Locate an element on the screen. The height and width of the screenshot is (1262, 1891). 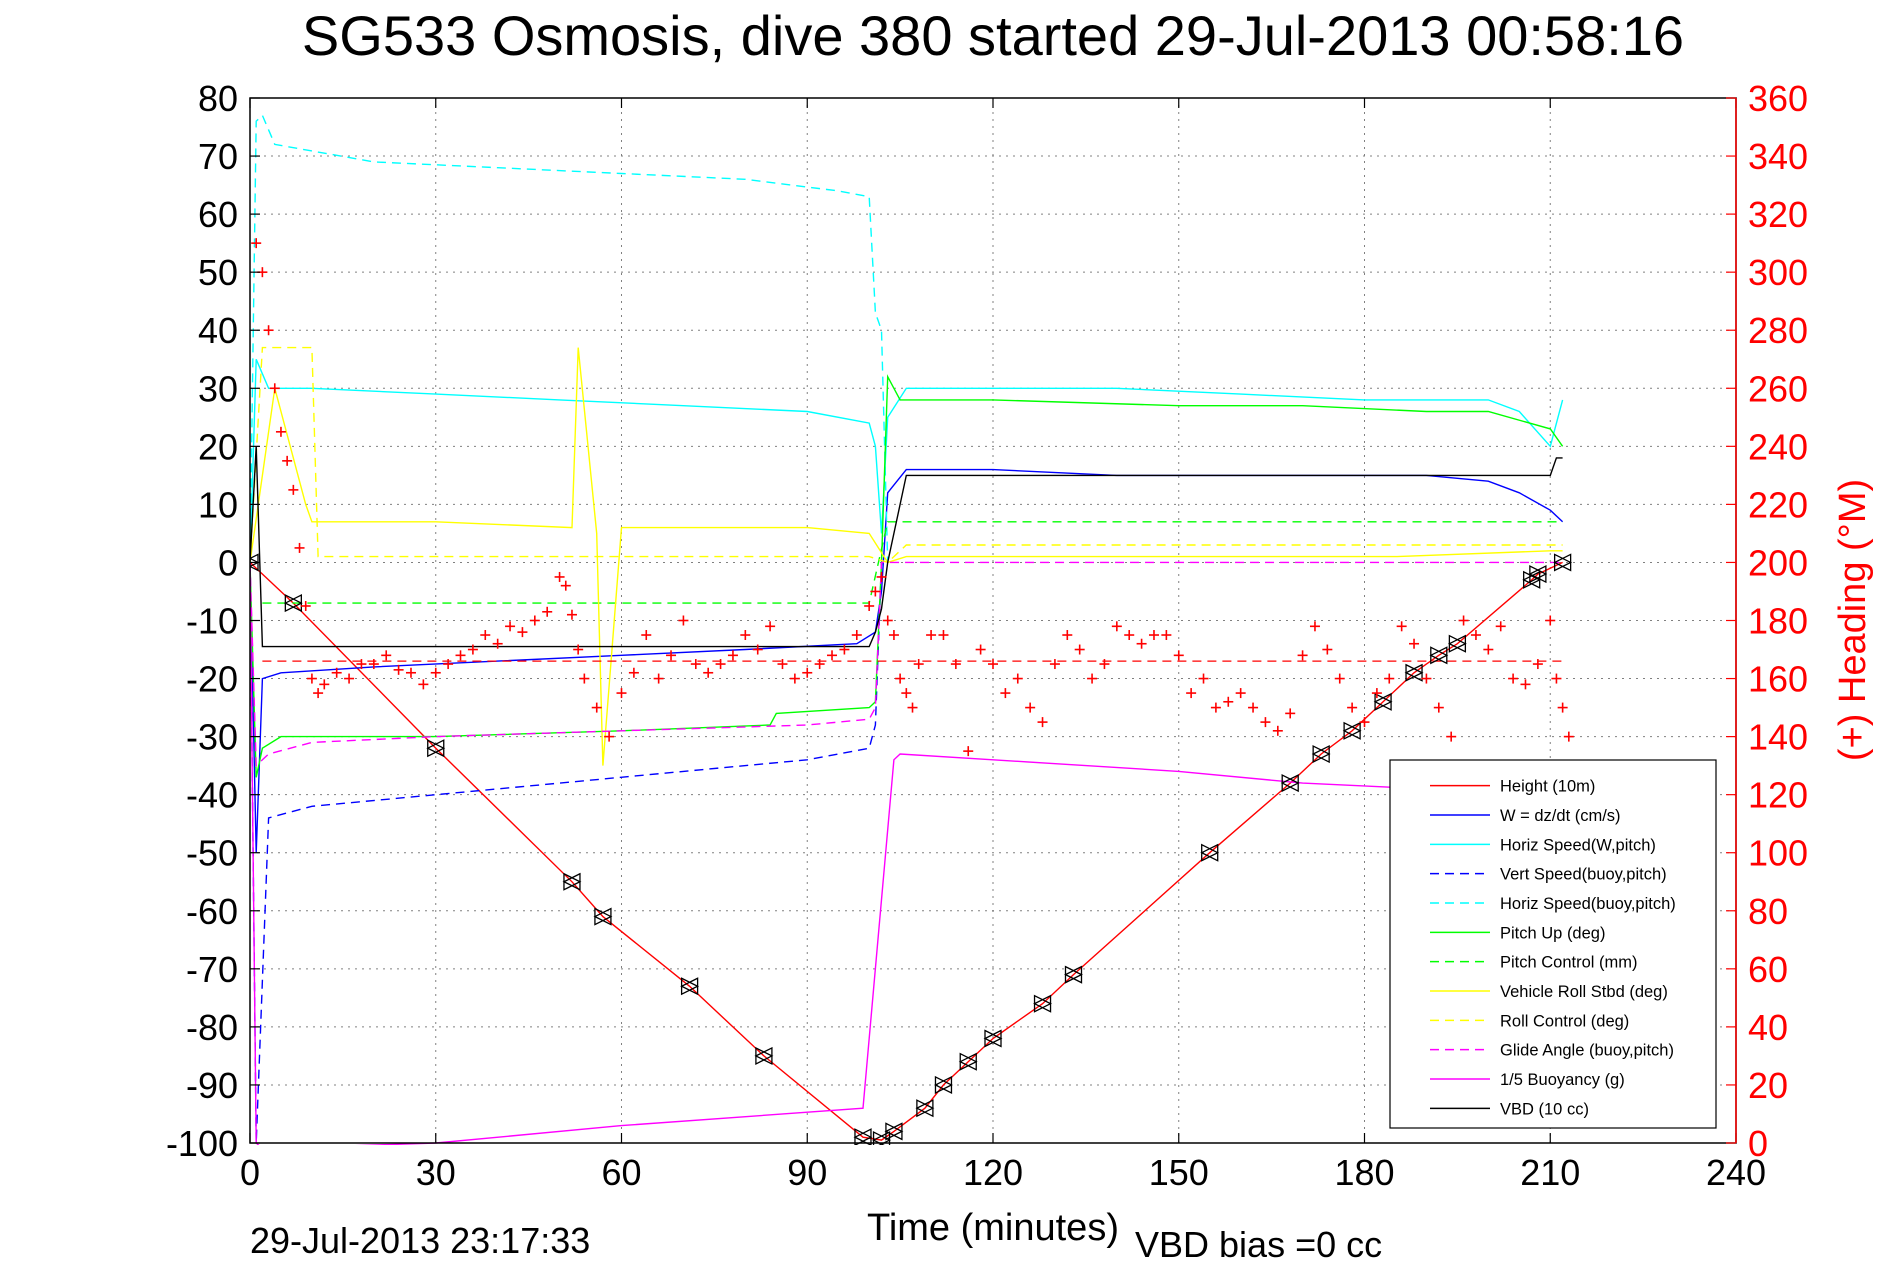
y2-tick-label: 240 is located at coordinates (1778, 446).